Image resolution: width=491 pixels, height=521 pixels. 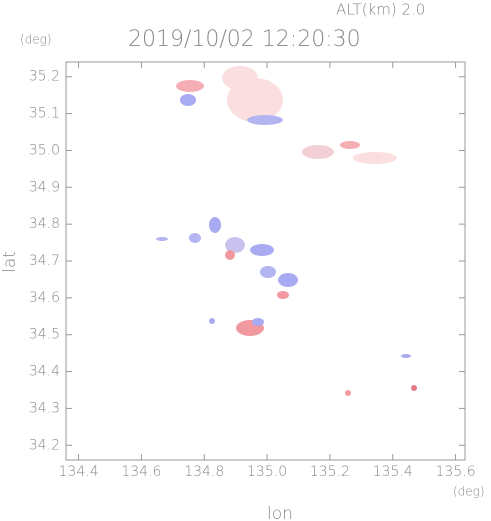 I want to click on x-tick-label: 135.6, so click(x=456, y=472).